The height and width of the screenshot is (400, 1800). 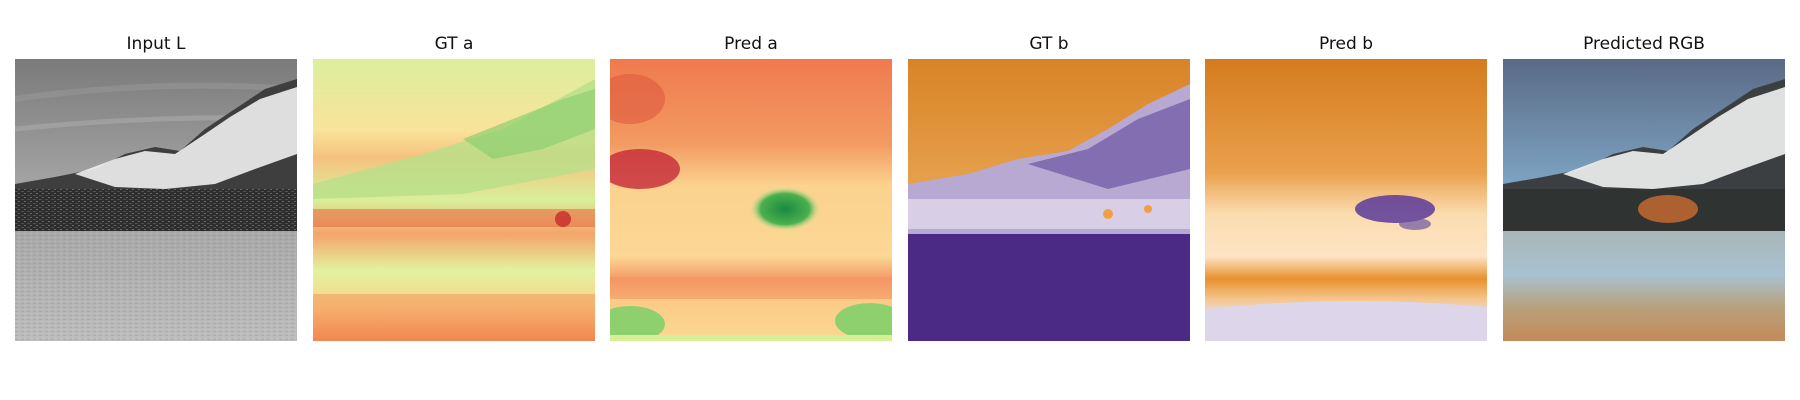 What do you see at coordinates (1049, 200) in the screenshot?
I see `gt-b-image` at bounding box center [1049, 200].